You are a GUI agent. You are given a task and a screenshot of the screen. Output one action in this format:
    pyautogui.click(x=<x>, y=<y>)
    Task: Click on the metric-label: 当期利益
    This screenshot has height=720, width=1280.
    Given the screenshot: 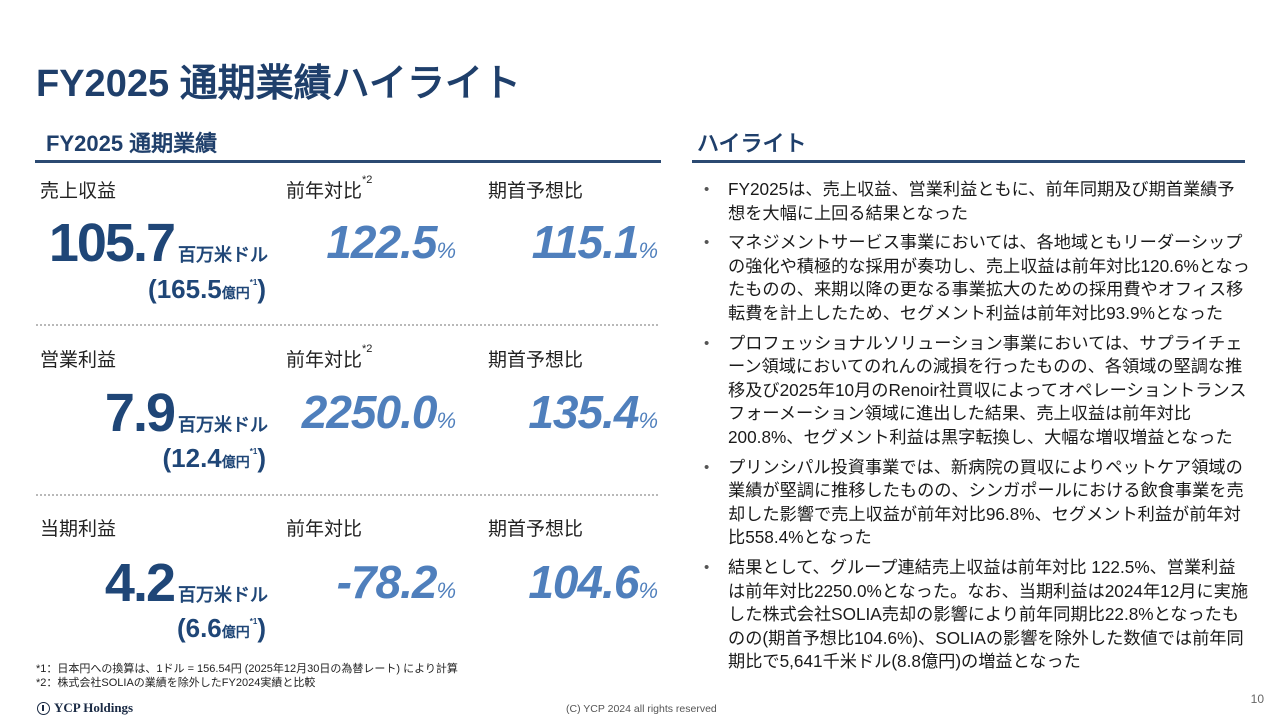 What is the action you would take?
    pyautogui.click(x=78, y=529)
    